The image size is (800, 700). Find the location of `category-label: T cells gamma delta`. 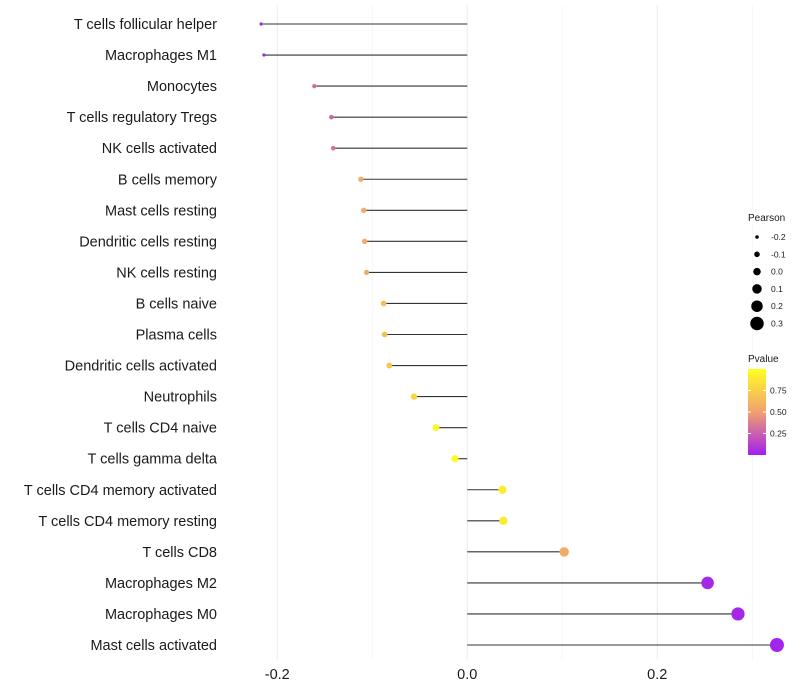

category-label: T cells gamma delta is located at coordinates (153, 460).